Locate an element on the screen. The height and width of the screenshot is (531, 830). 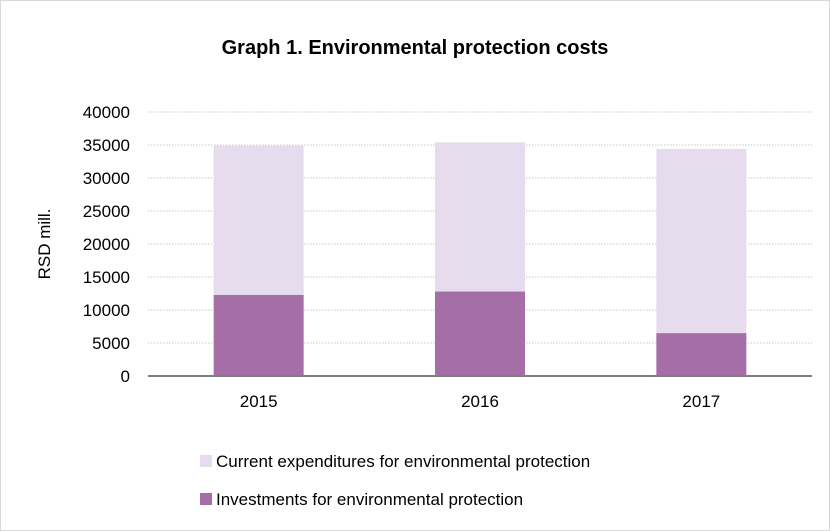
y-tick-label: 35000 is located at coordinates (106, 145).